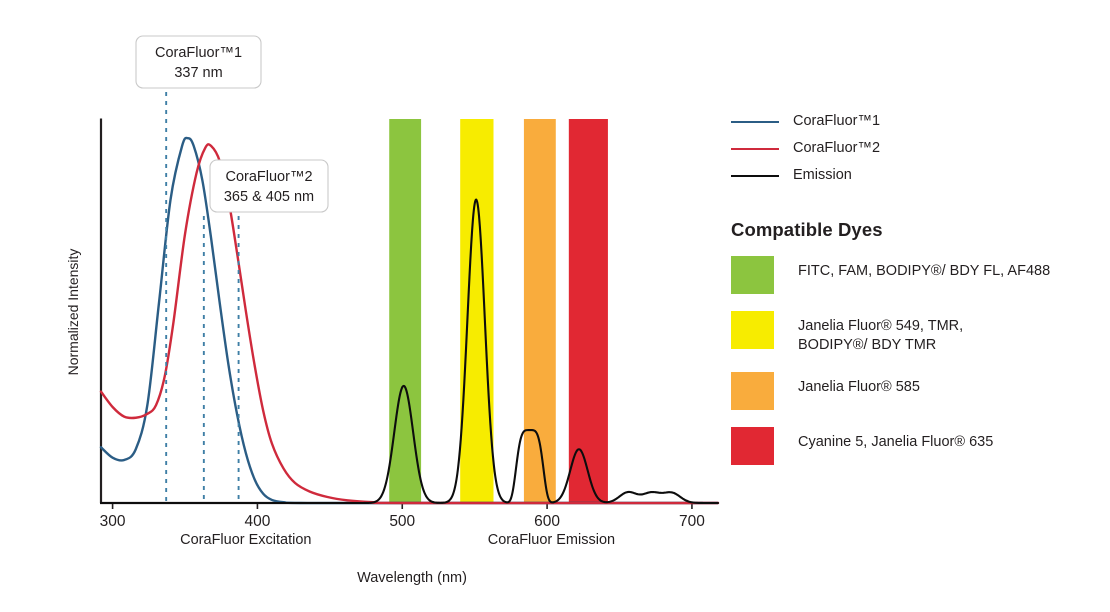 Image resolution: width=1110 pixels, height=612 pixels. What do you see at coordinates (752, 275) in the screenshot?
I see `dye-green-swatch` at bounding box center [752, 275].